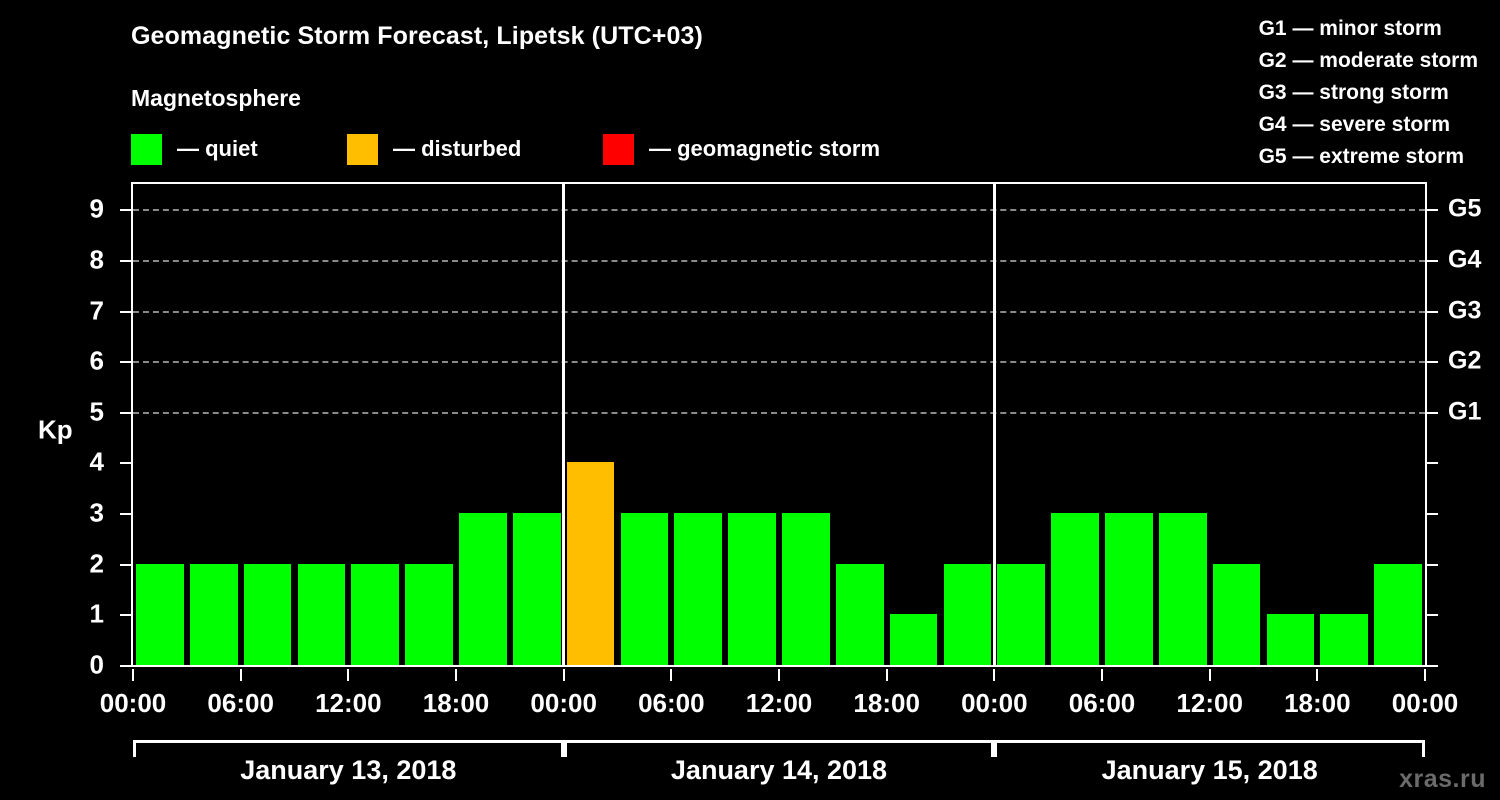 The image size is (1500, 800). What do you see at coordinates (1465, 411) in the screenshot?
I see `g-tick-label-G1: G1` at bounding box center [1465, 411].